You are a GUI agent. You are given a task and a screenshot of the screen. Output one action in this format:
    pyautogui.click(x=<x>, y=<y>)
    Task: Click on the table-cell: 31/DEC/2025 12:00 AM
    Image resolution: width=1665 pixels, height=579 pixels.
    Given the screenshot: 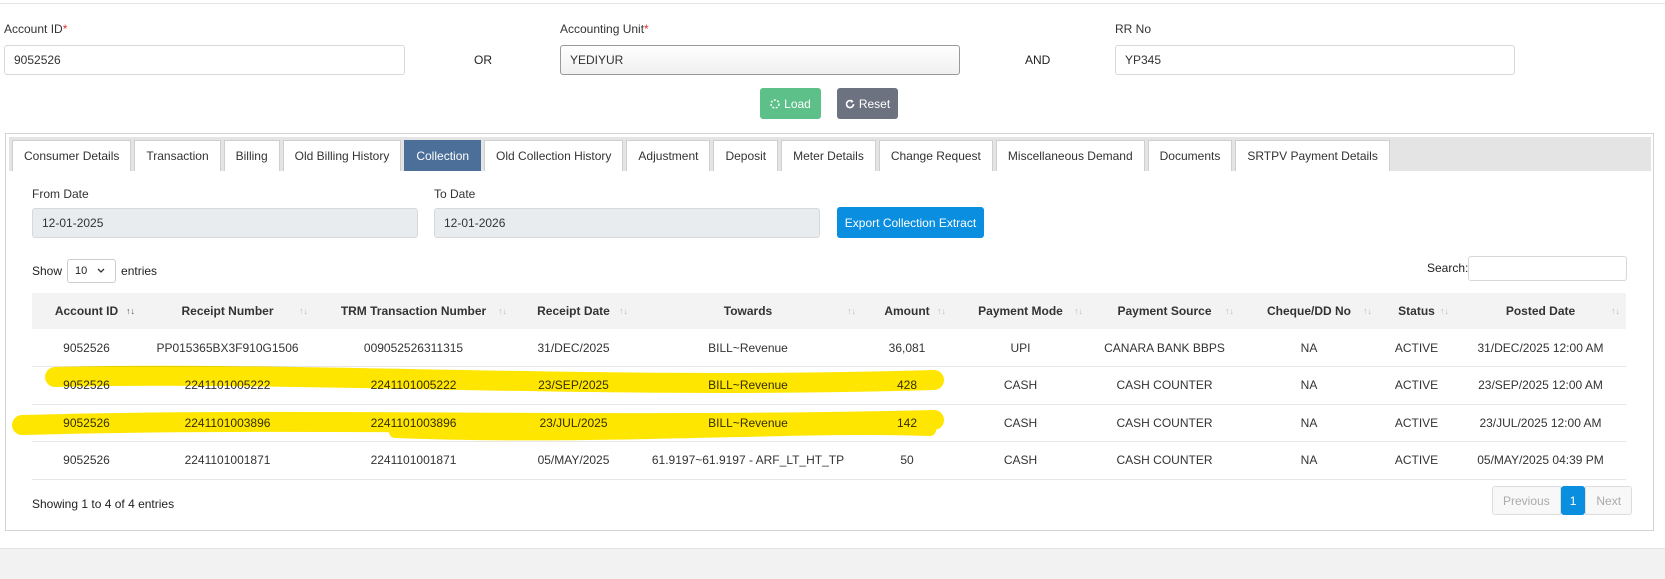 What is the action you would take?
    pyautogui.click(x=1540, y=348)
    